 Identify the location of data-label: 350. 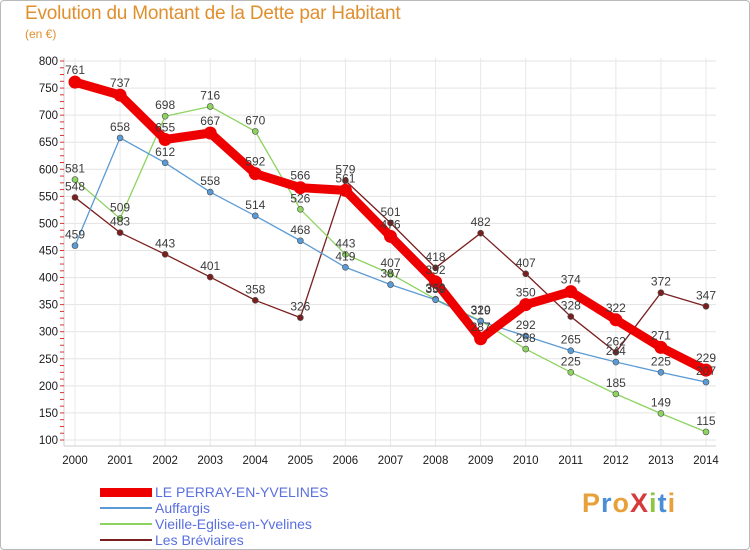
(526, 293).